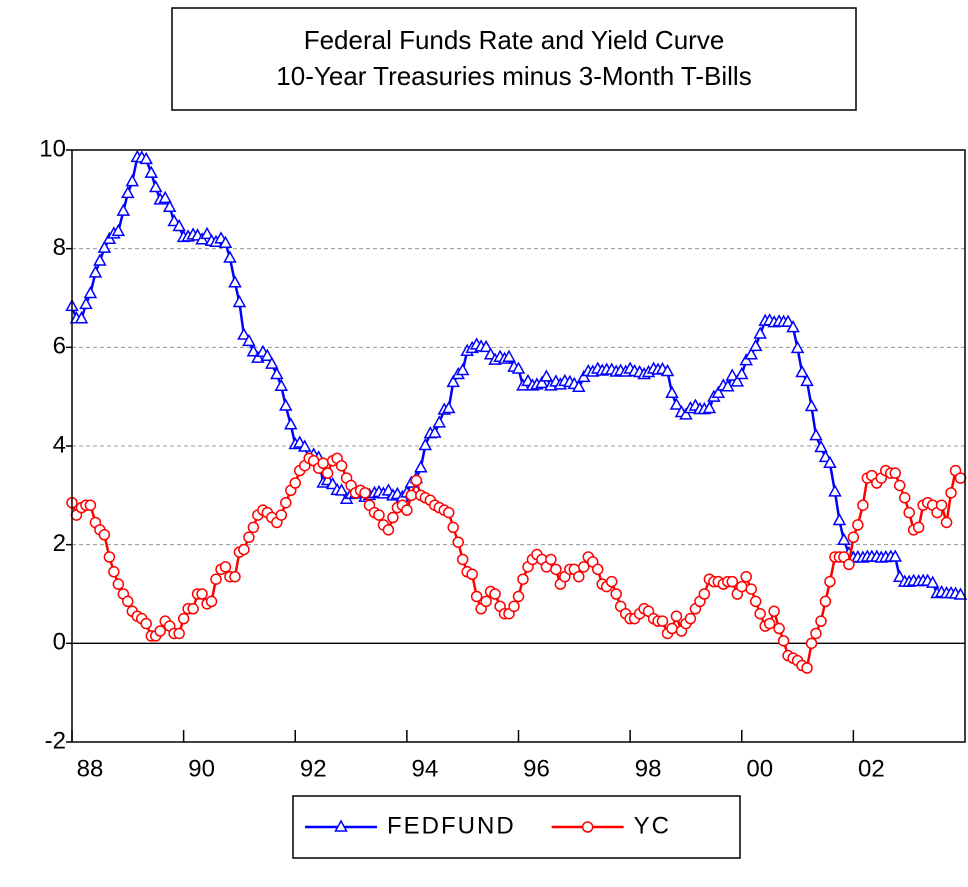  Describe the element at coordinates (514, 59) in the screenshot. I see `title-box` at that location.